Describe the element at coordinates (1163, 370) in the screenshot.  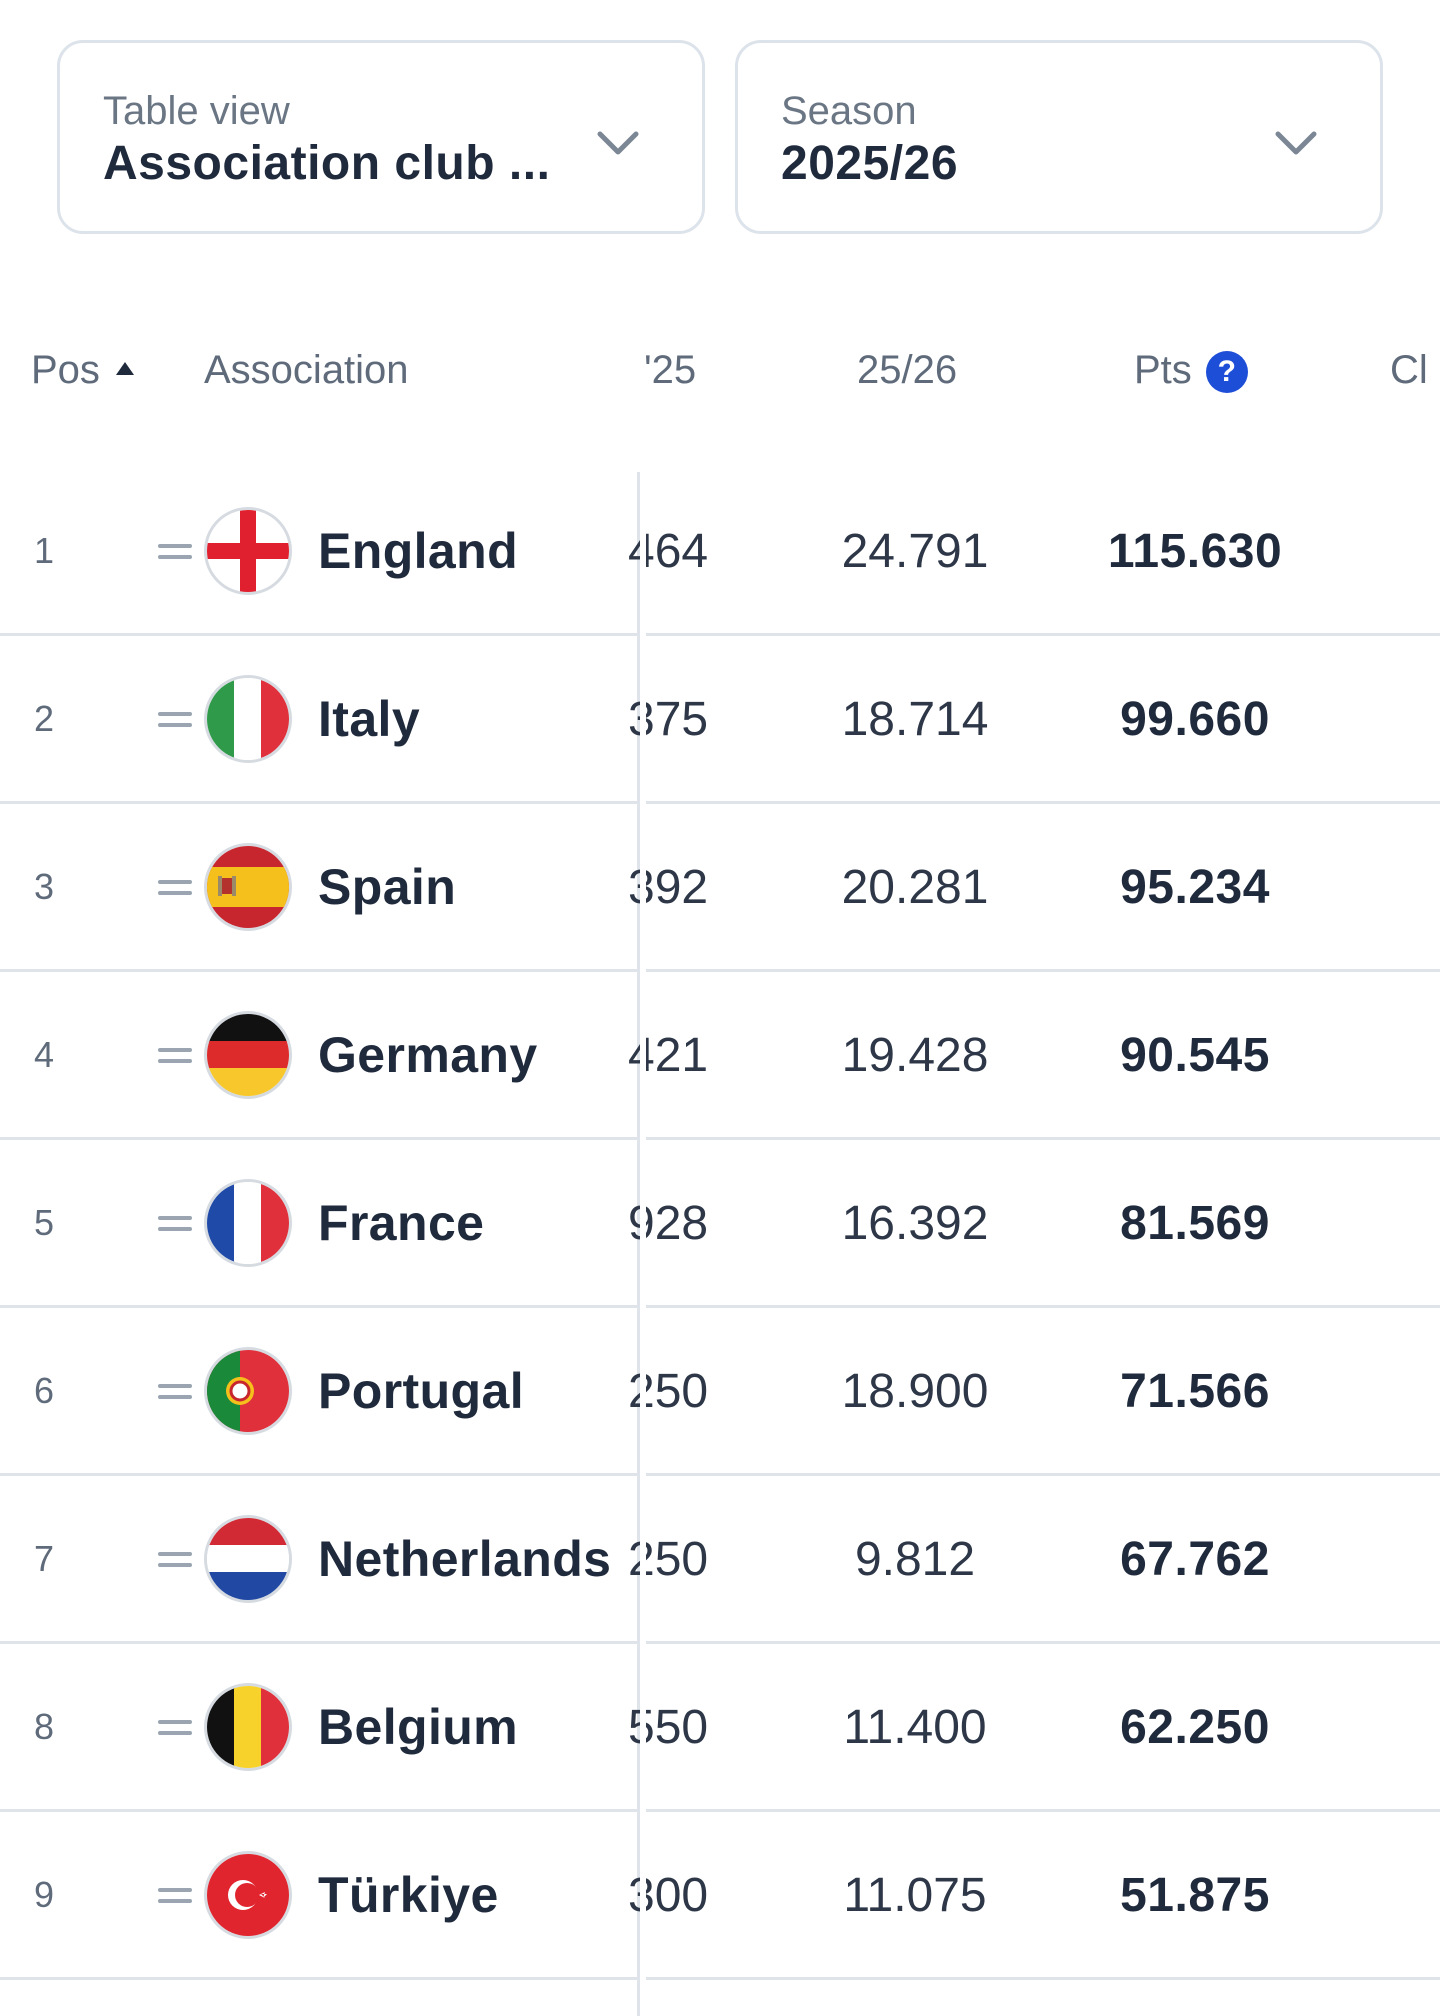
I see `column-header-pts-label: Pts` at that location.